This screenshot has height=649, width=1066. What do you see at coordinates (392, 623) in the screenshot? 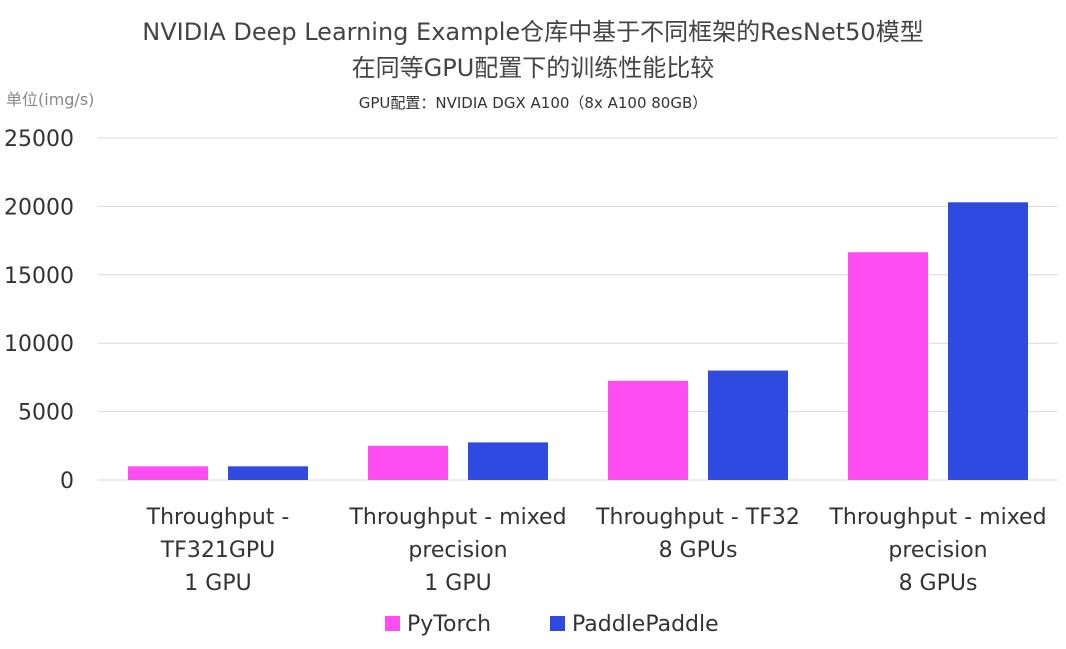
I see `legend-swatch-pytorch` at bounding box center [392, 623].